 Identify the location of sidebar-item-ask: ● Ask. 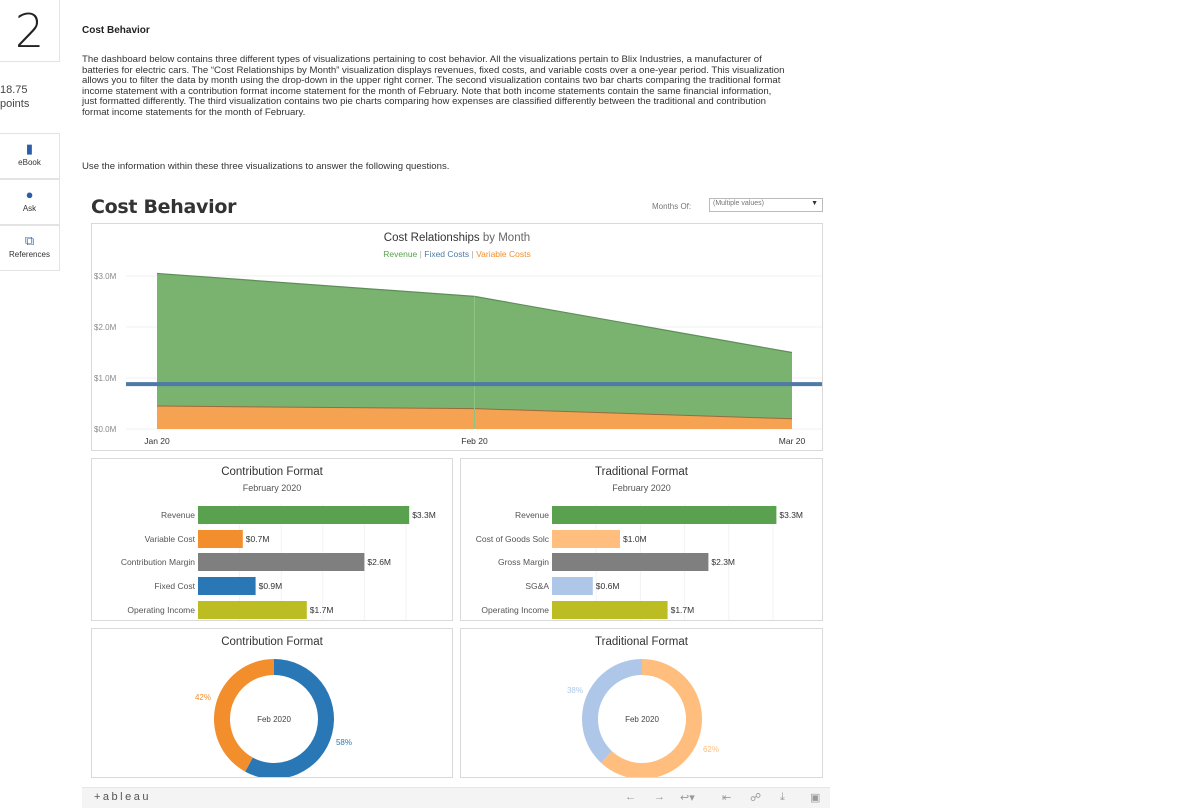
(30, 202).